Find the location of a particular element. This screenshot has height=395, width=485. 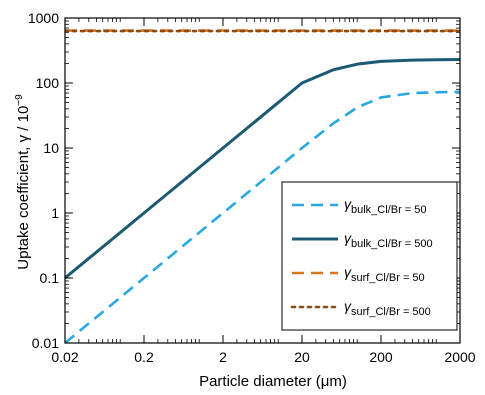

y-tick-label: 10 is located at coordinates (51, 148).